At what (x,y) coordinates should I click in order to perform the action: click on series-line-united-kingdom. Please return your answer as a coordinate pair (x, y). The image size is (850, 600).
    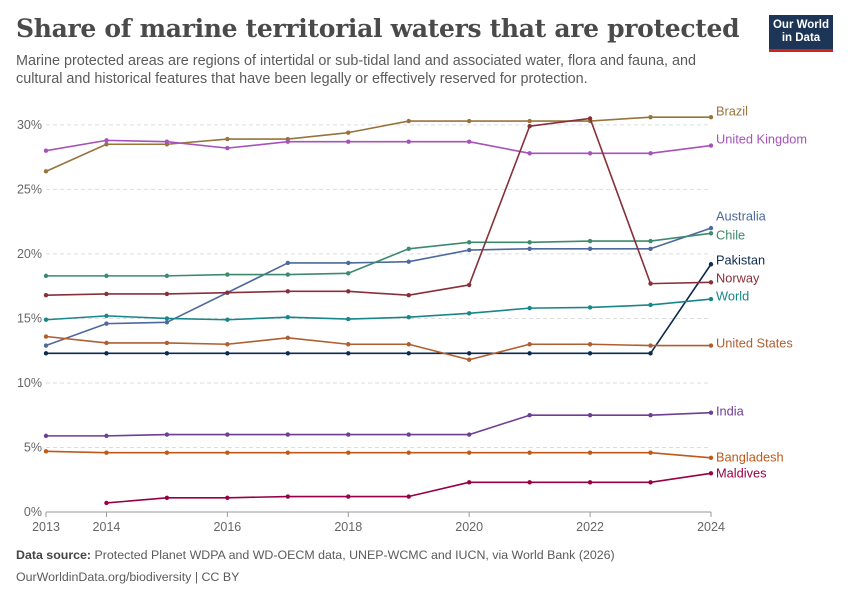
    Looking at the image, I should click on (378, 147).